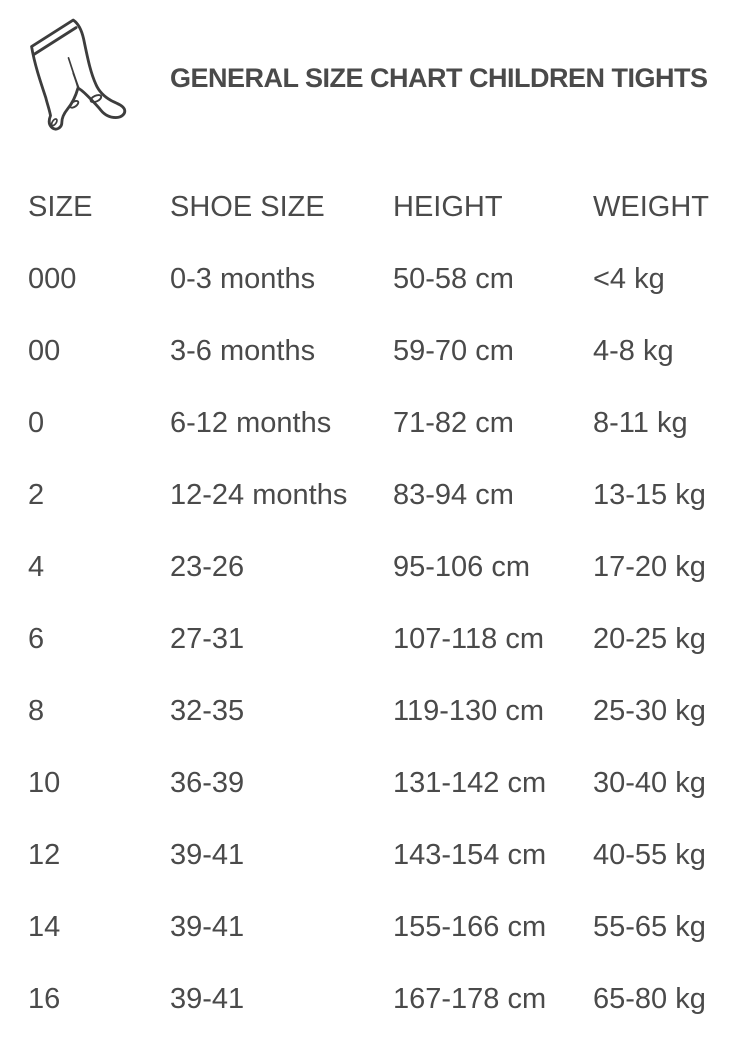  Describe the element at coordinates (380, 927) in the screenshot. I see `table-row: 14 39-41 155-166 cm 55-65 kg` at that location.